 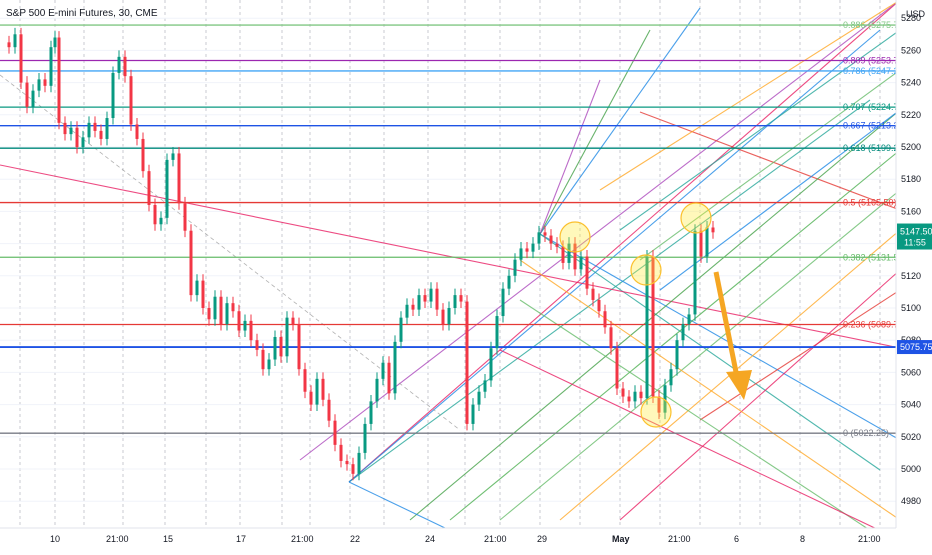 What do you see at coordinates (875, 148) in the screenshot?
I see `fib-label-5: 0.618 (5199.25)` at bounding box center [875, 148].